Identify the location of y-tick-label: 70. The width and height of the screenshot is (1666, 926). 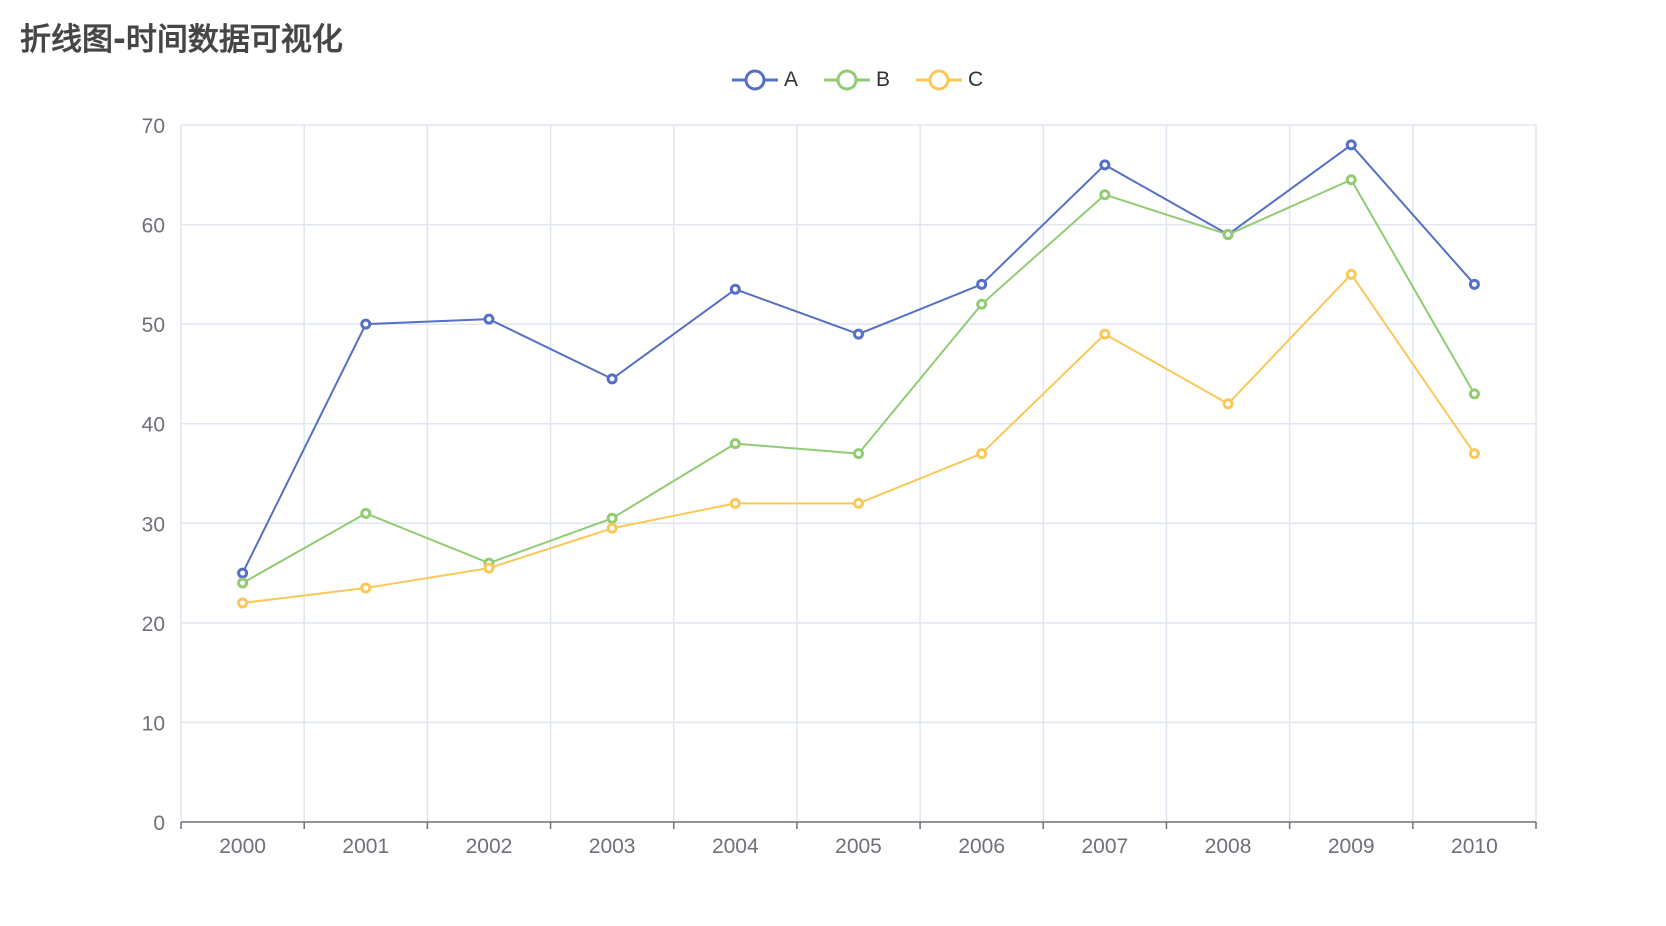
(153, 126).